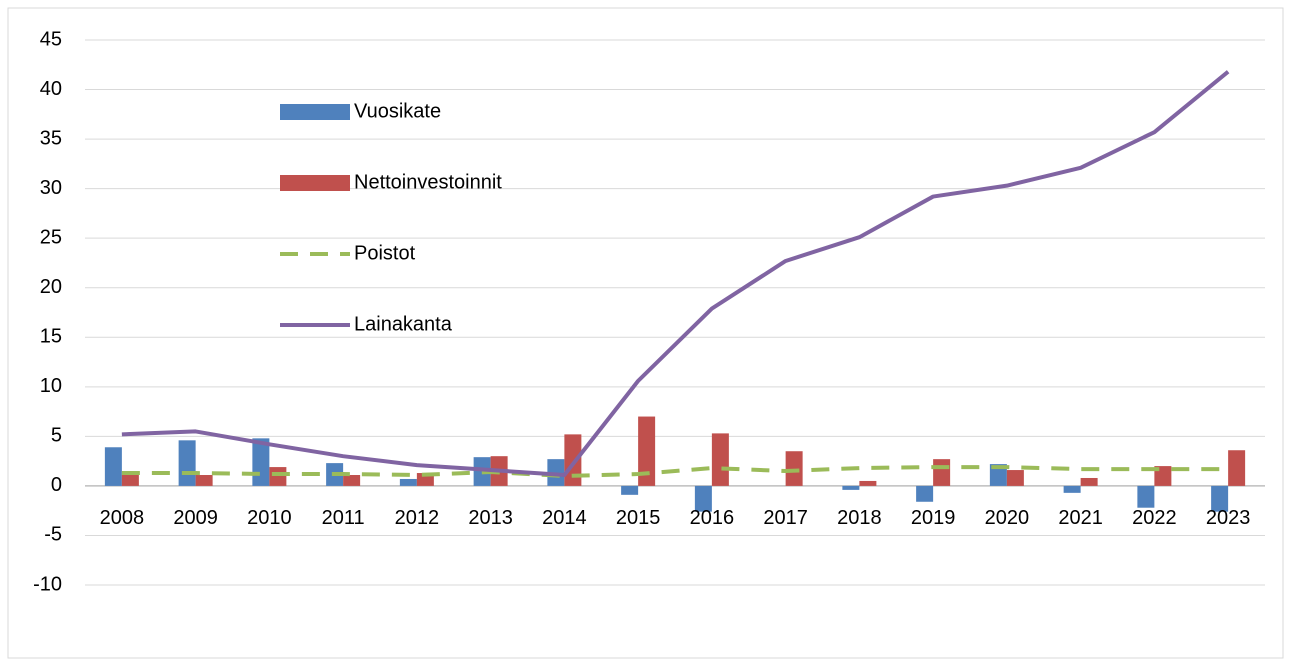  I want to click on x-tick-label: 2011, so click(343, 518).